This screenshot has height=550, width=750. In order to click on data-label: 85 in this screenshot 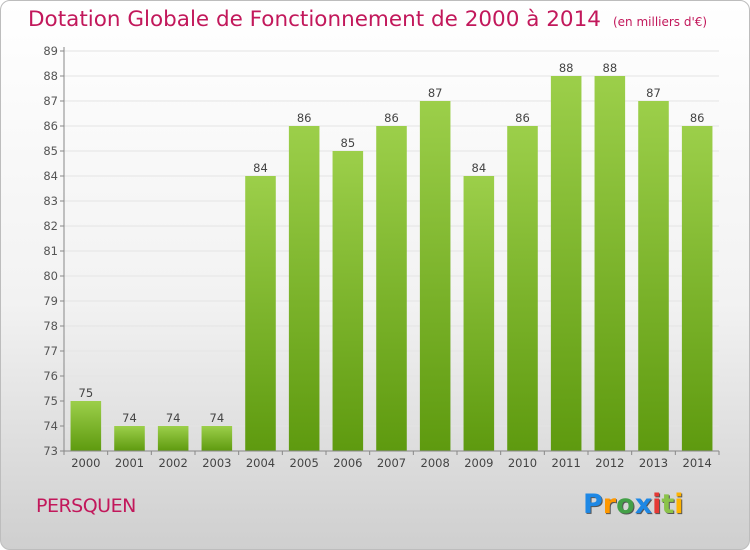, I will do `click(348, 143)`.